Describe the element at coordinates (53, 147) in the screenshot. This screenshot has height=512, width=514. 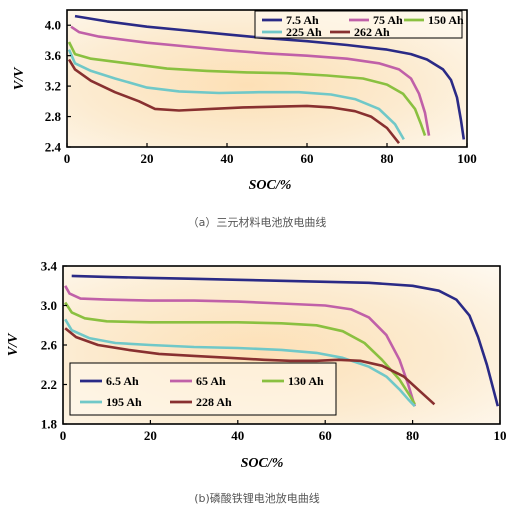
I see `chart-a-y-tick-label: 2.4` at that location.